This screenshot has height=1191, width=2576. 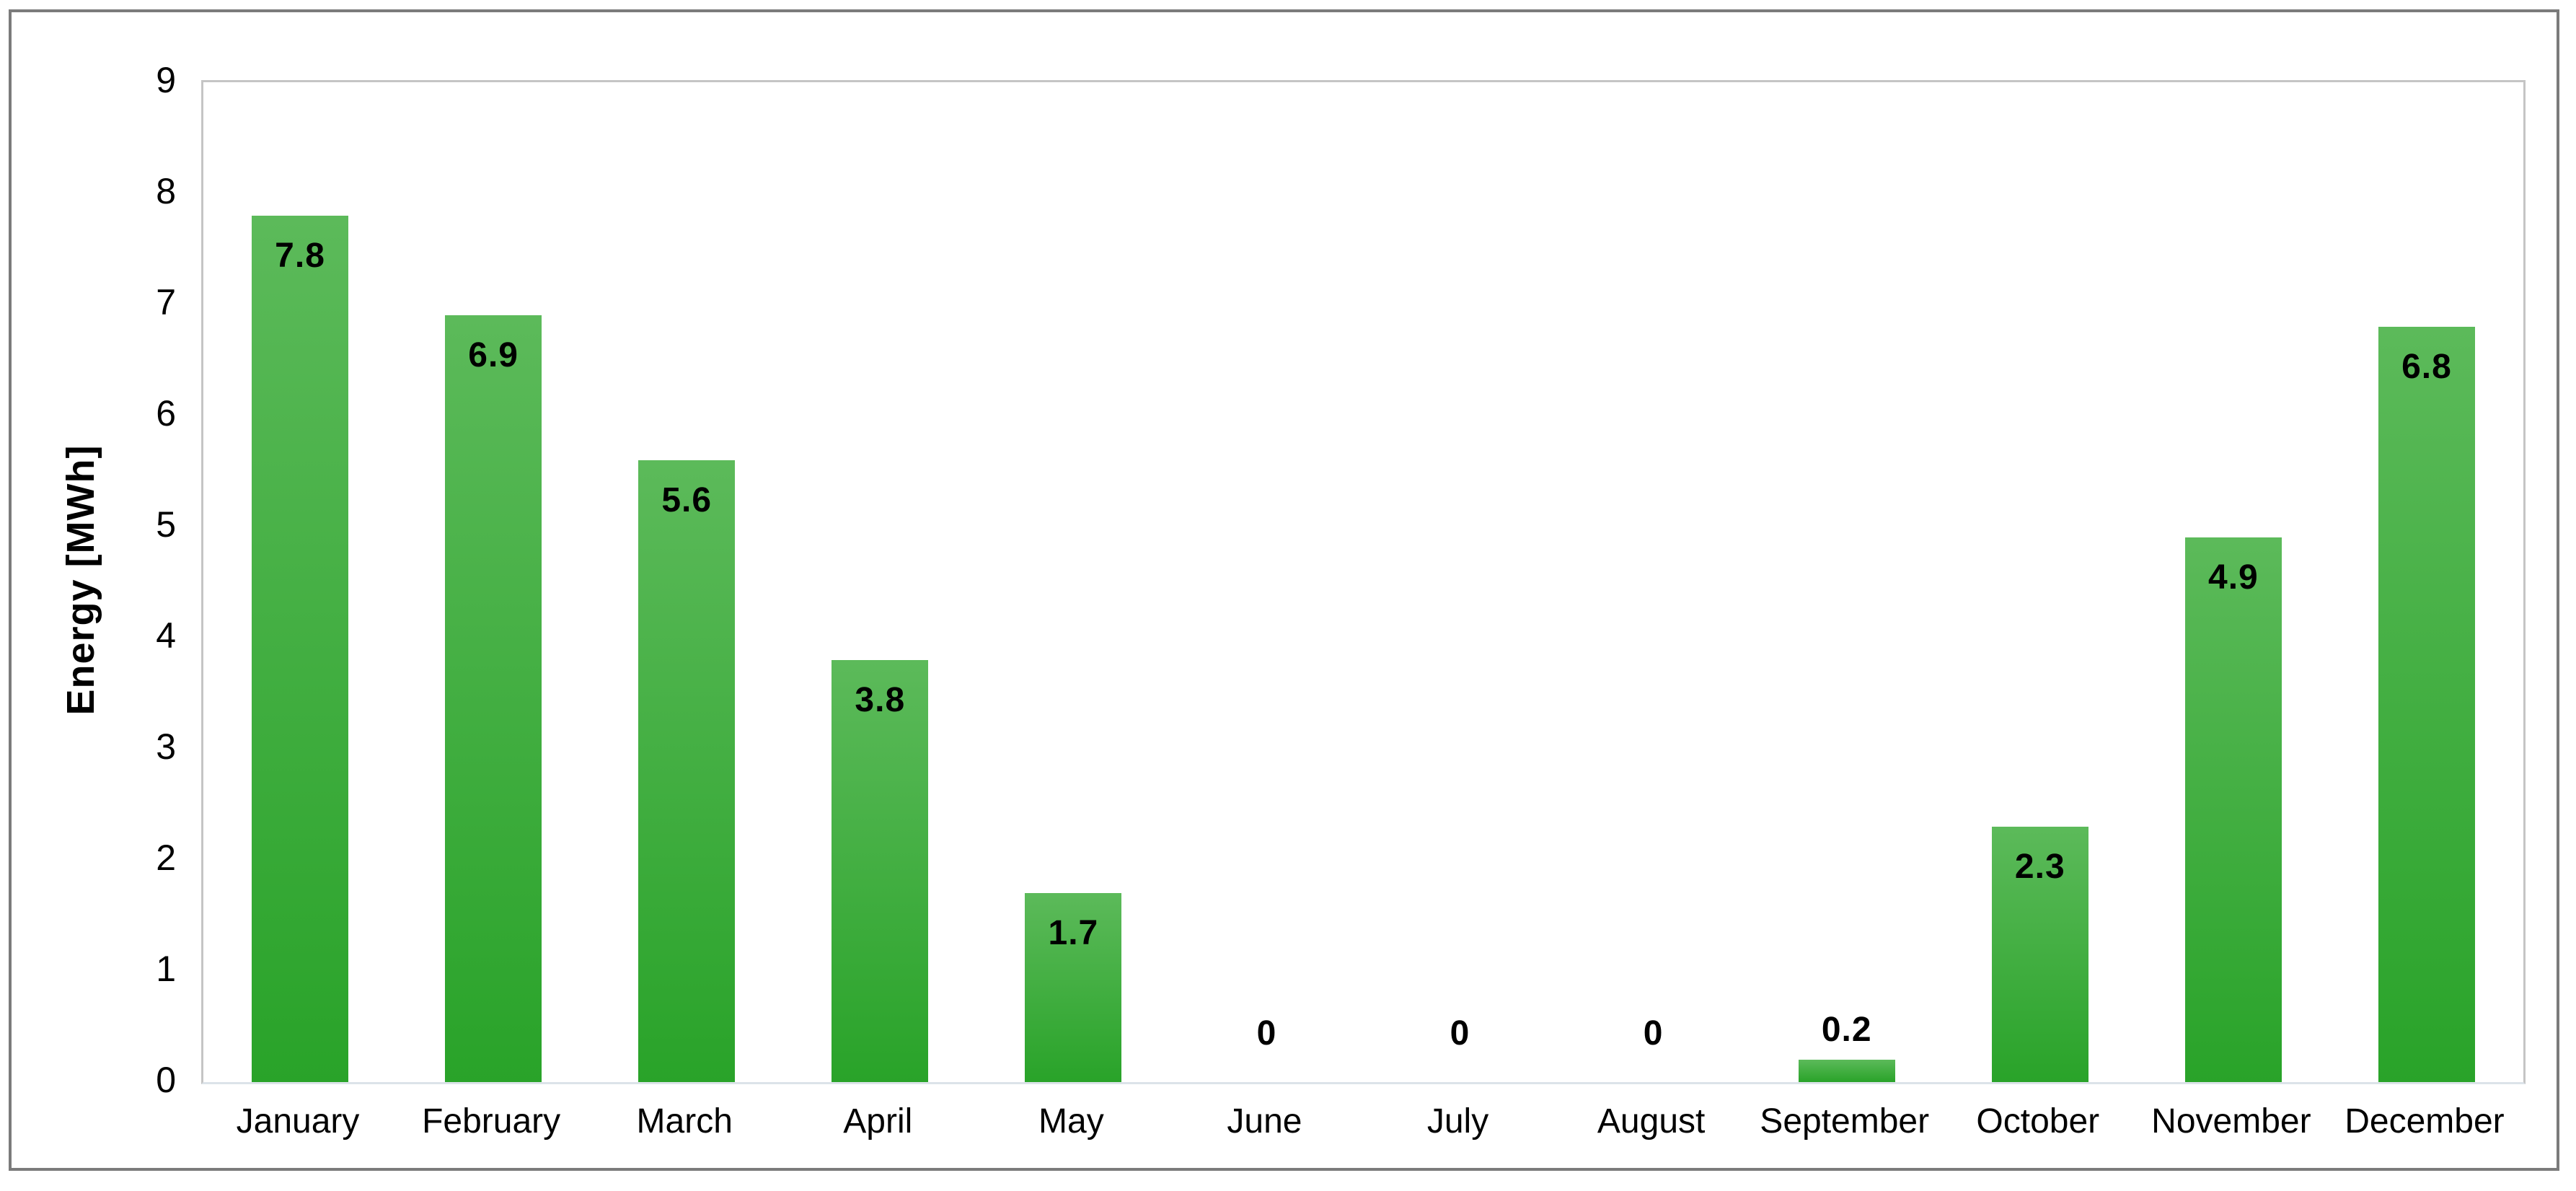 What do you see at coordinates (166, 635) in the screenshot?
I see `y-tick-label: 4` at bounding box center [166, 635].